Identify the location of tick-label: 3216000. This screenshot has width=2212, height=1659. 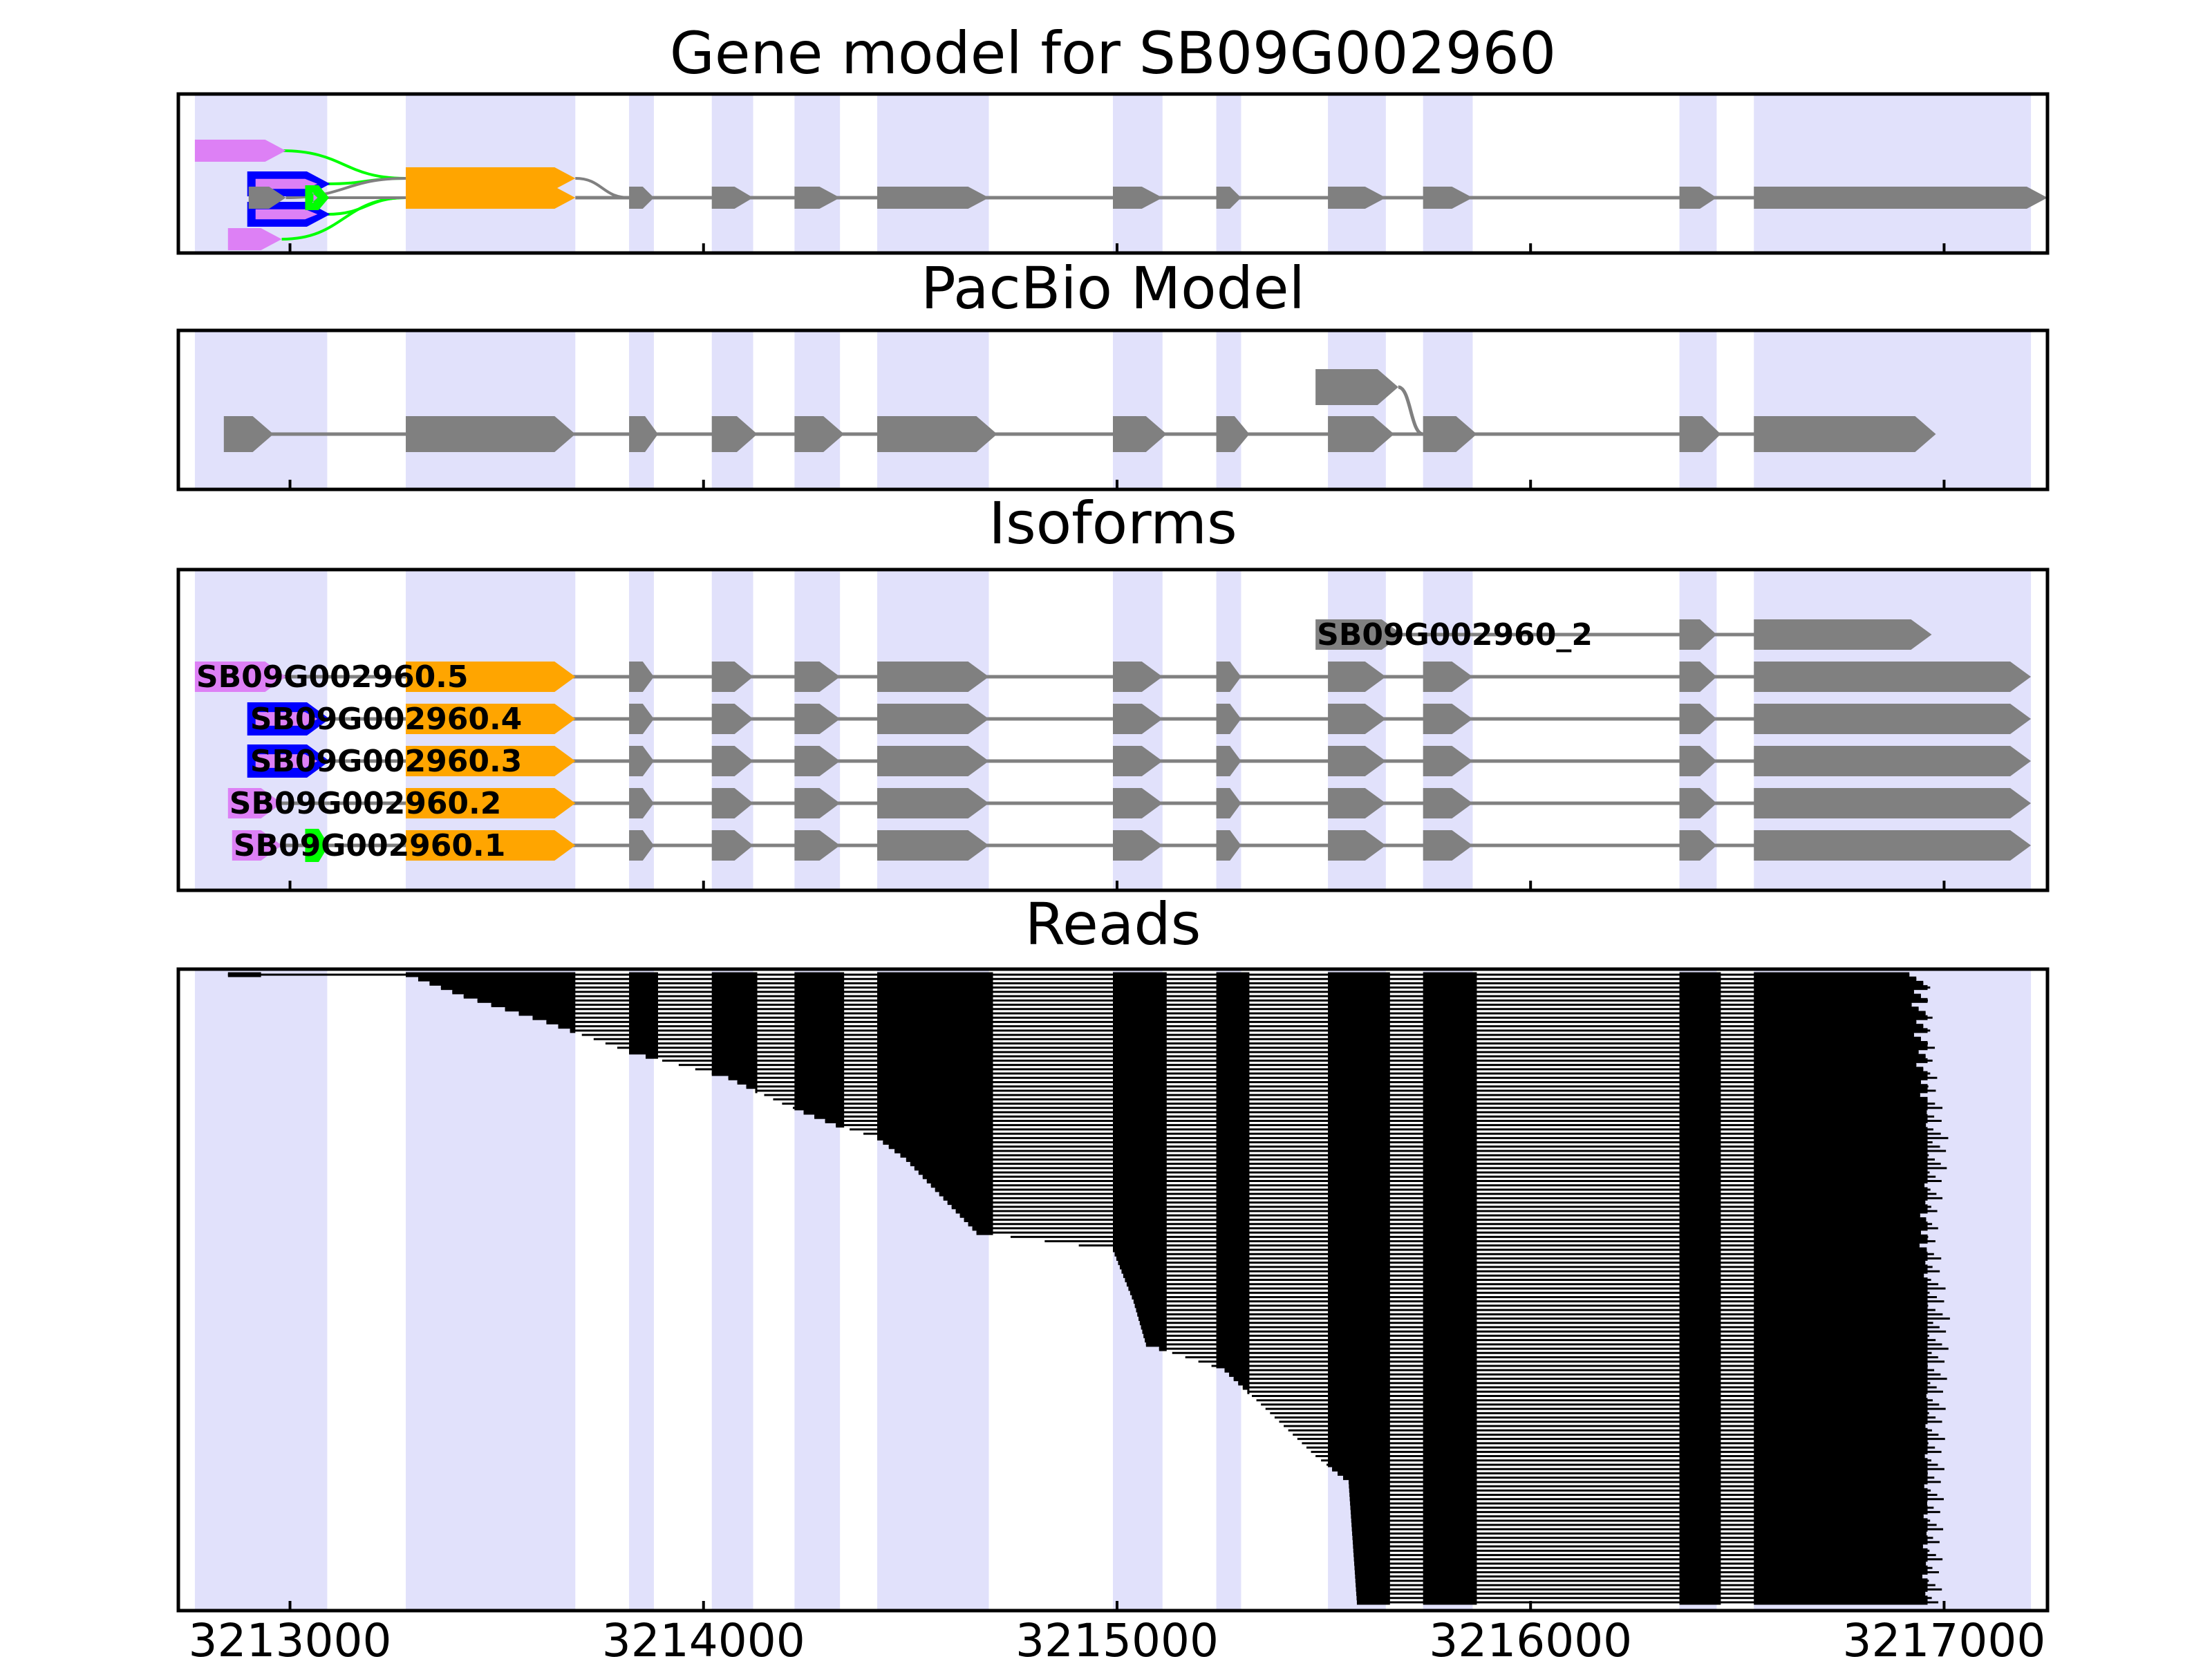
(1530, 1637).